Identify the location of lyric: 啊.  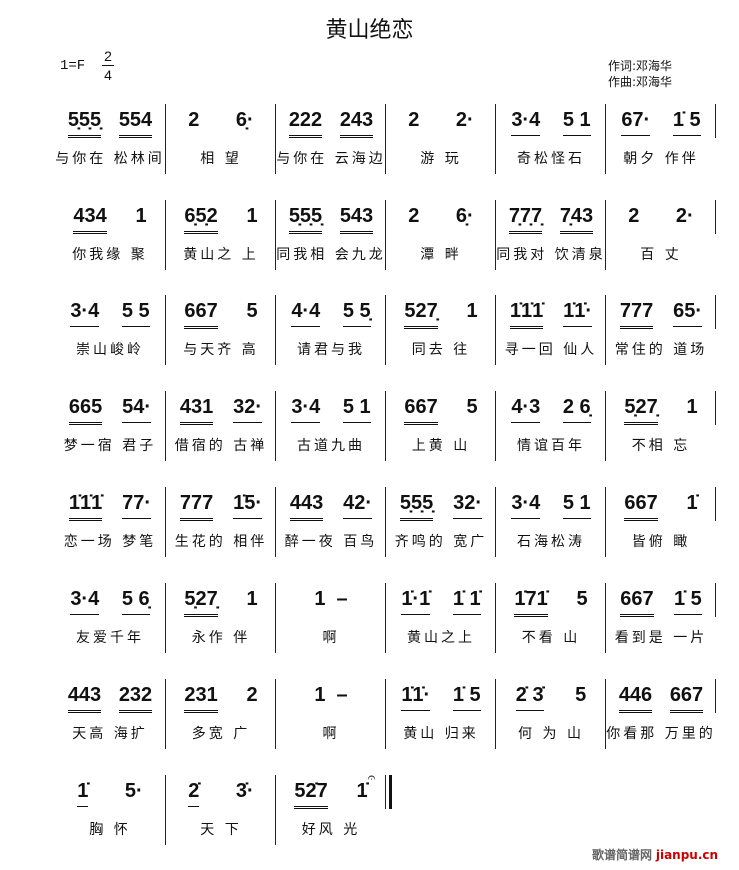
(331, 638).